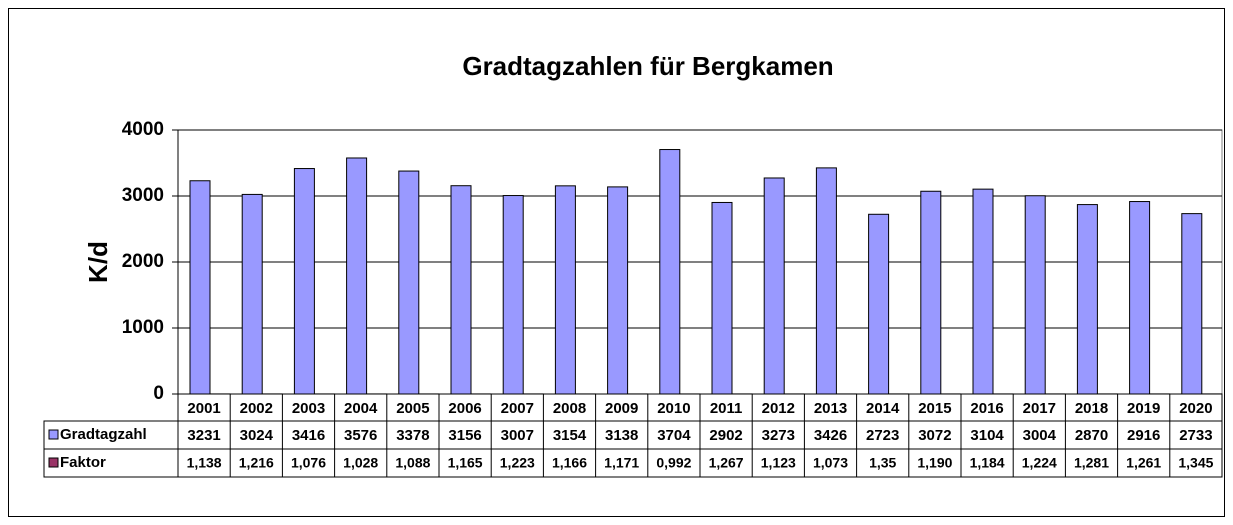 The width and height of the screenshot is (1233, 525). Describe the element at coordinates (517, 435) in the screenshot. I see `table-value: 3007` at that location.